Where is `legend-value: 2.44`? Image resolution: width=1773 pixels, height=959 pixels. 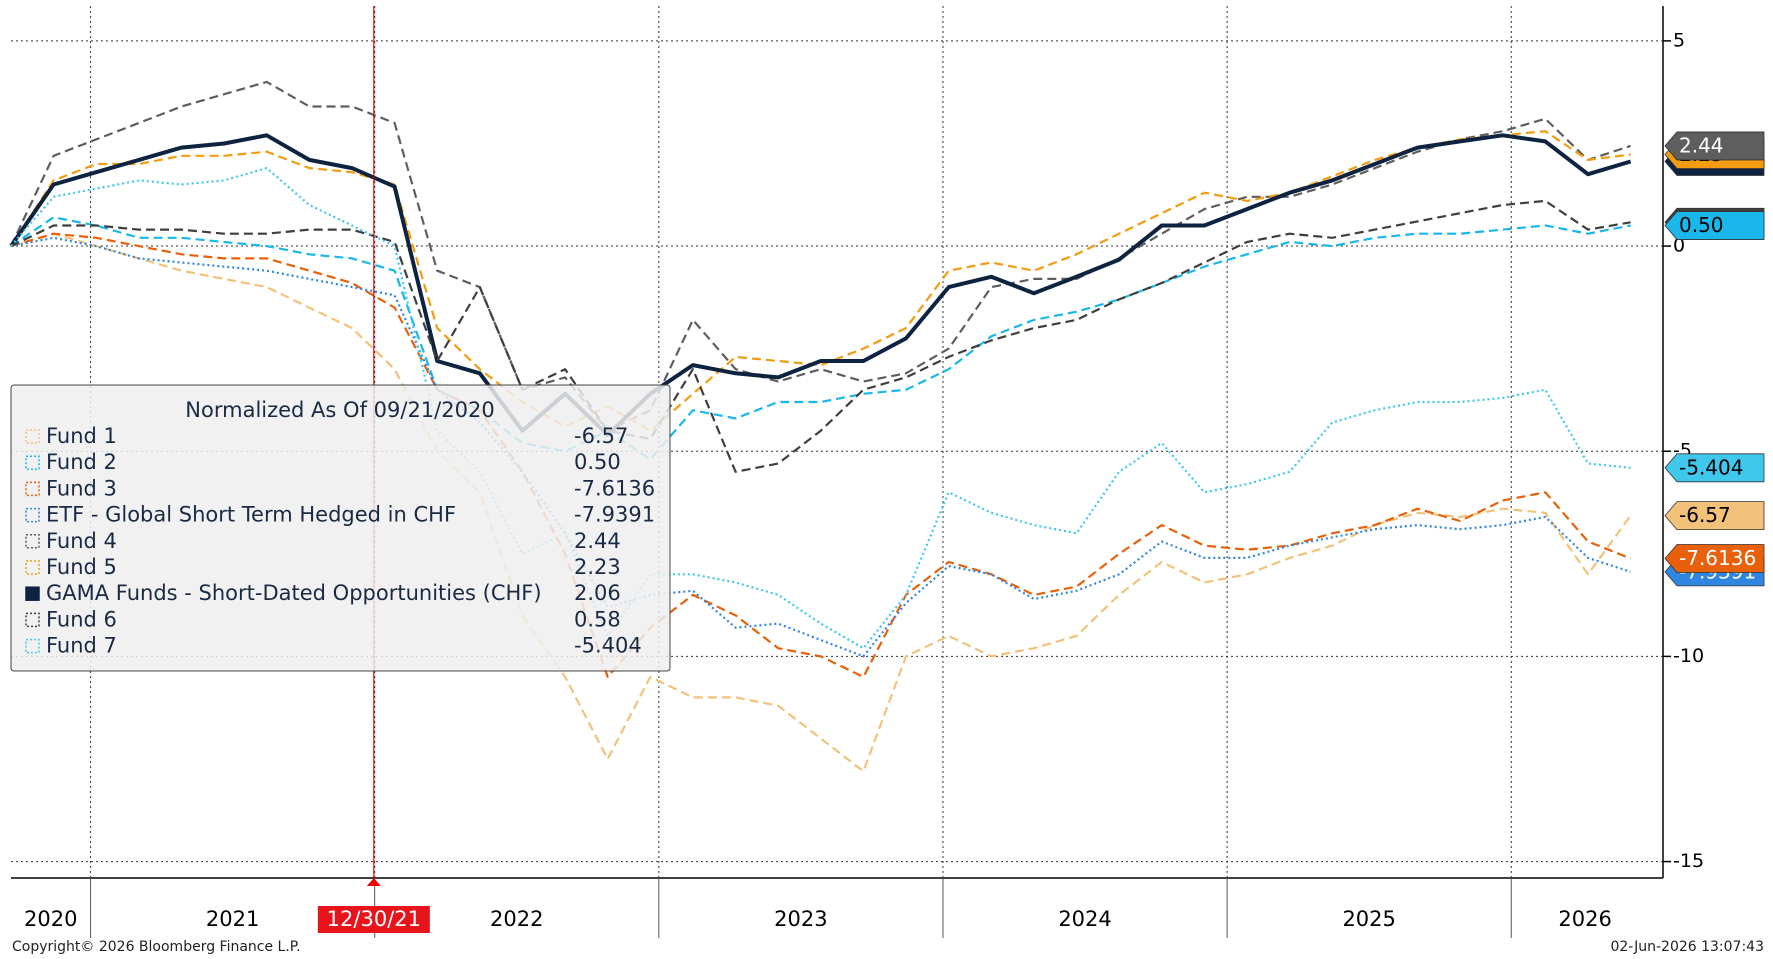
legend-value: 2.44 is located at coordinates (597, 541).